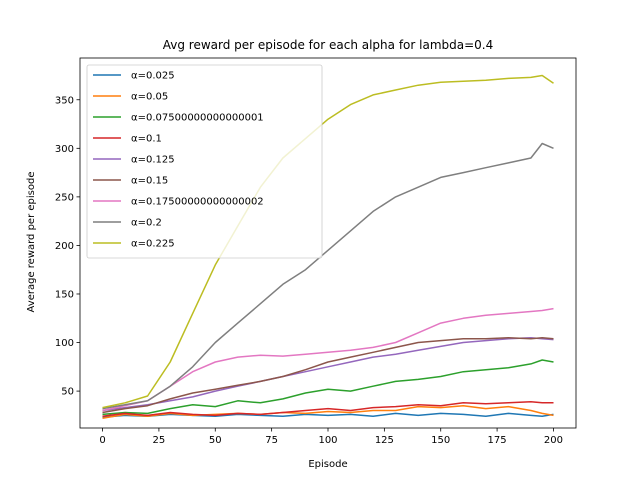 This screenshot has height=480, width=640. I want to click on legend-label: α=0.225, so click(153, 244).